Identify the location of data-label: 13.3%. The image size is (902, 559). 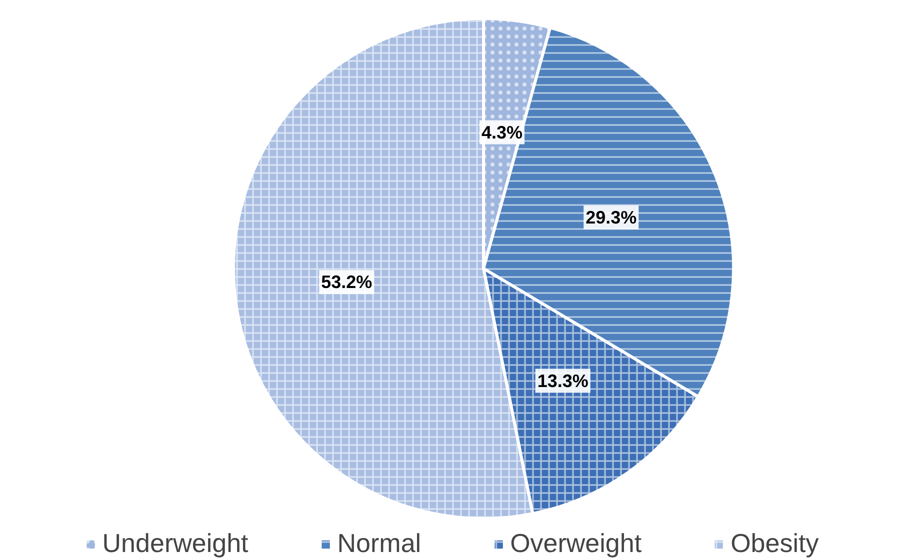
(562, 380).